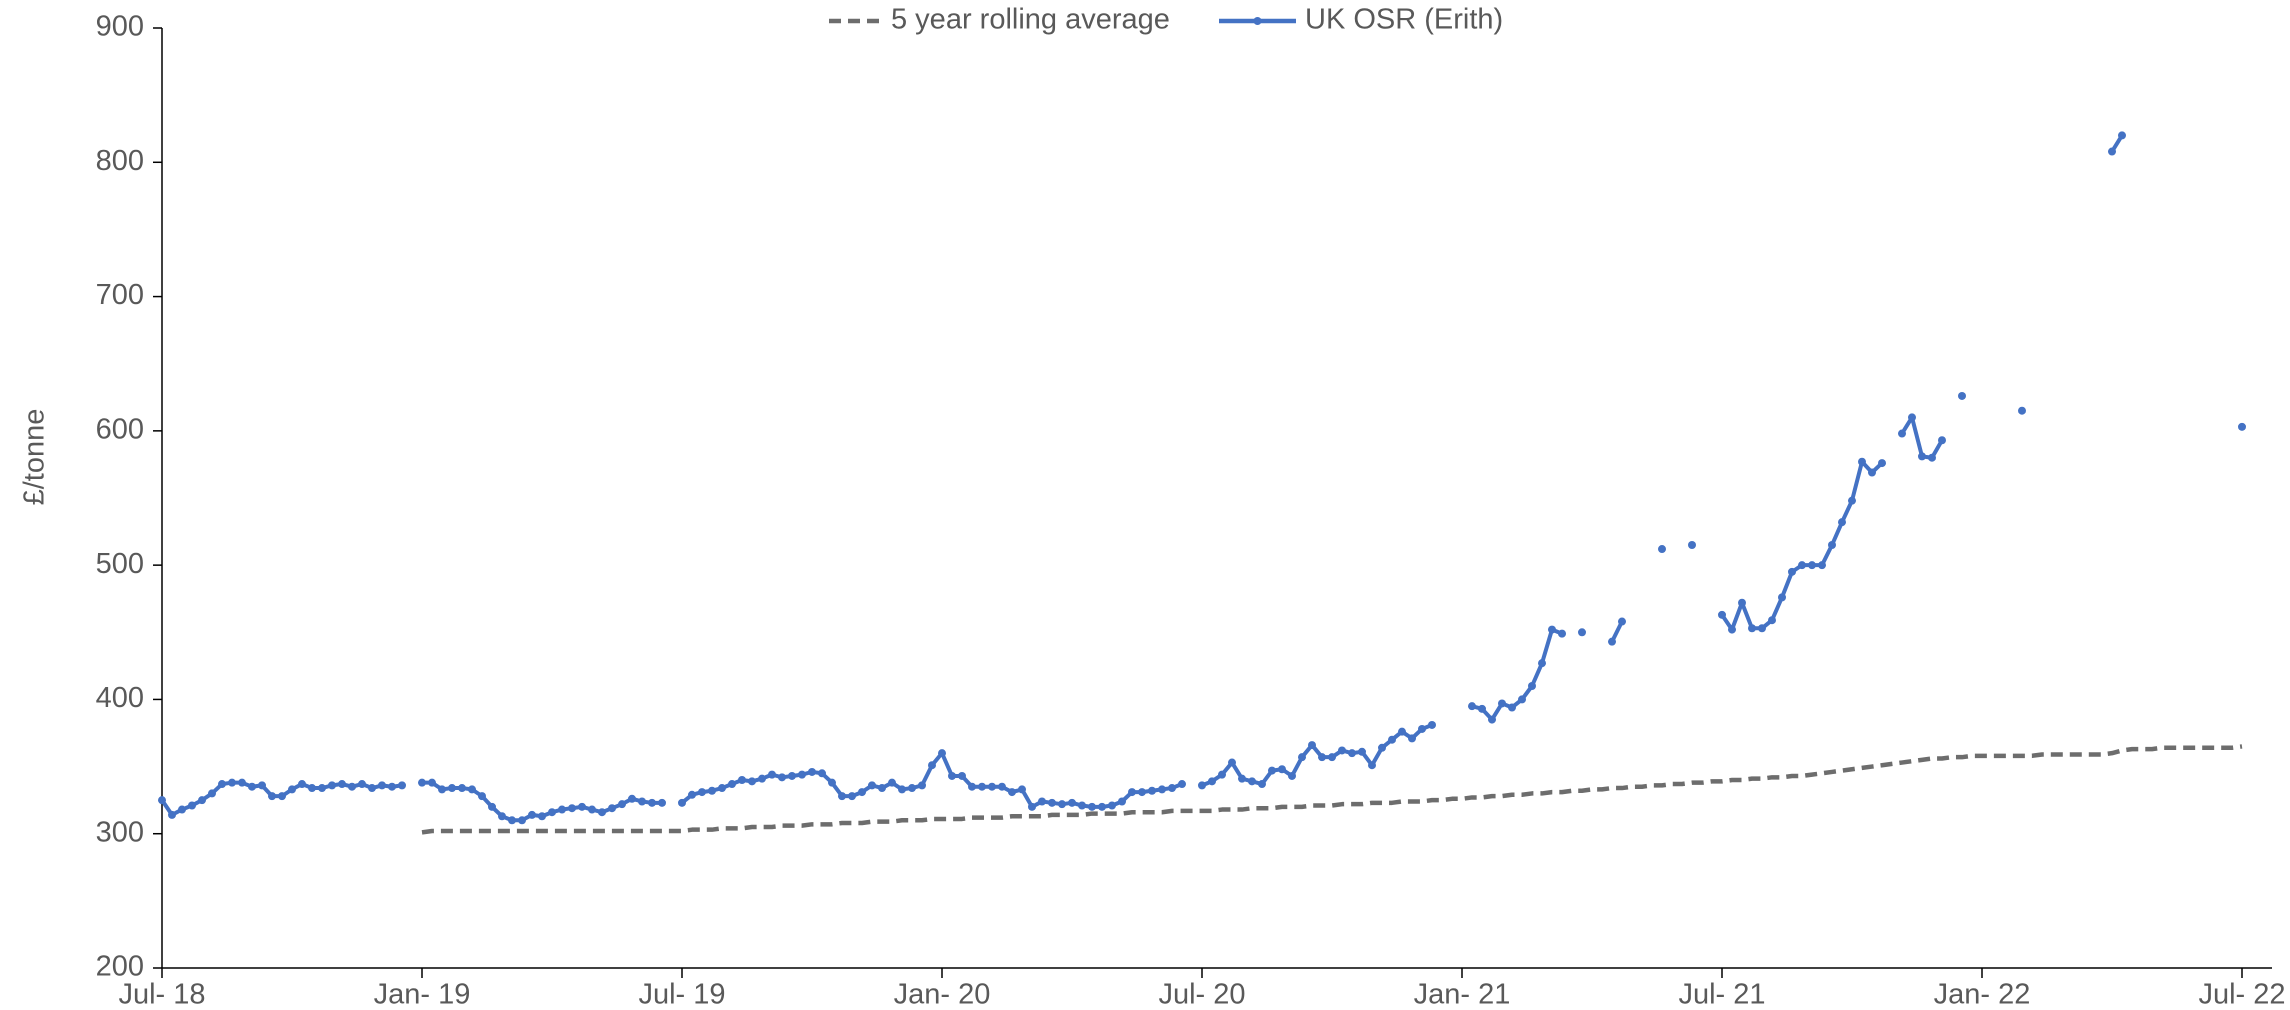 The height and width of the screenshot is (1010, 2290). What do you see at coordinates (120, 295) in the screenshot?
I see `y-tick-label: 700` at bounding box center [120, 295].